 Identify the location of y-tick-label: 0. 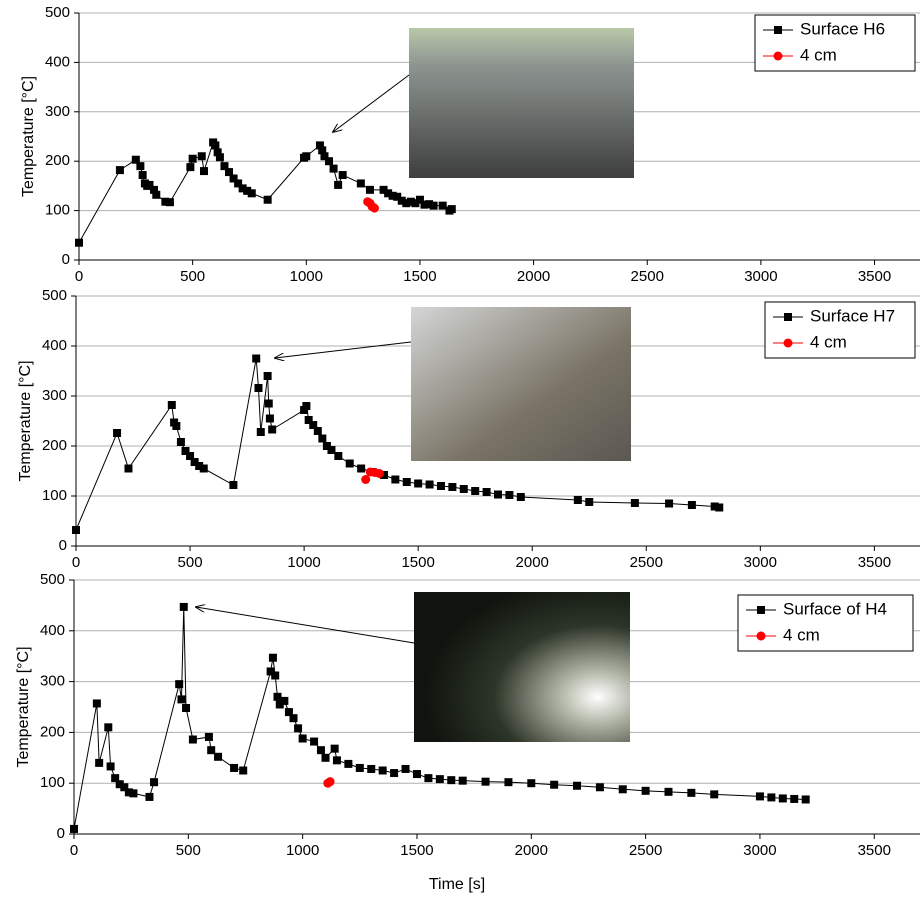
(61, 833).